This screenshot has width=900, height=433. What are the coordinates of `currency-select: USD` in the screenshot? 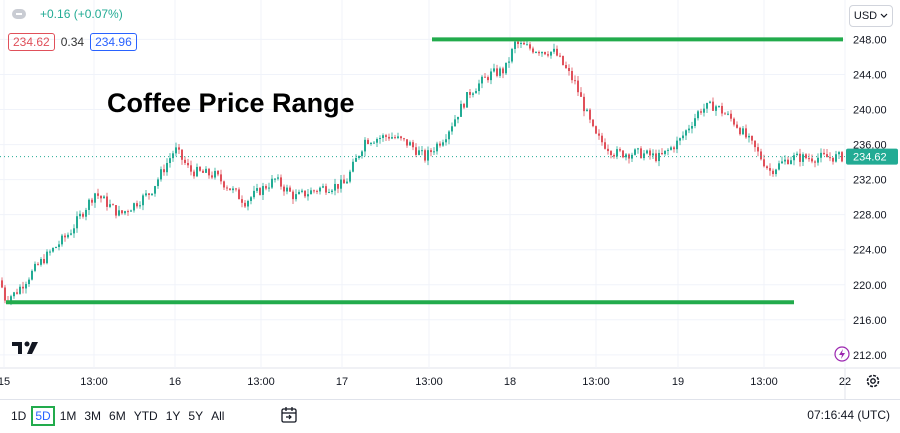 It's located at (871, 16).